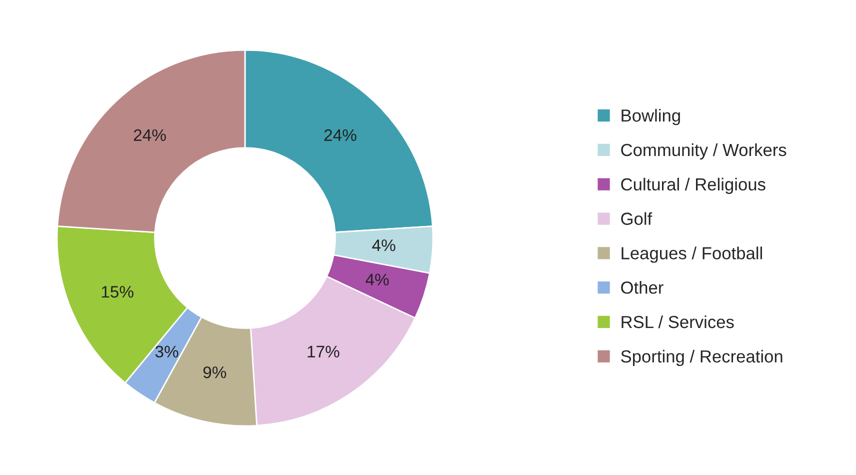  Describe the element at coordinates (636, 218) in the screenshot. I see `legend-label: Golf` at that location.